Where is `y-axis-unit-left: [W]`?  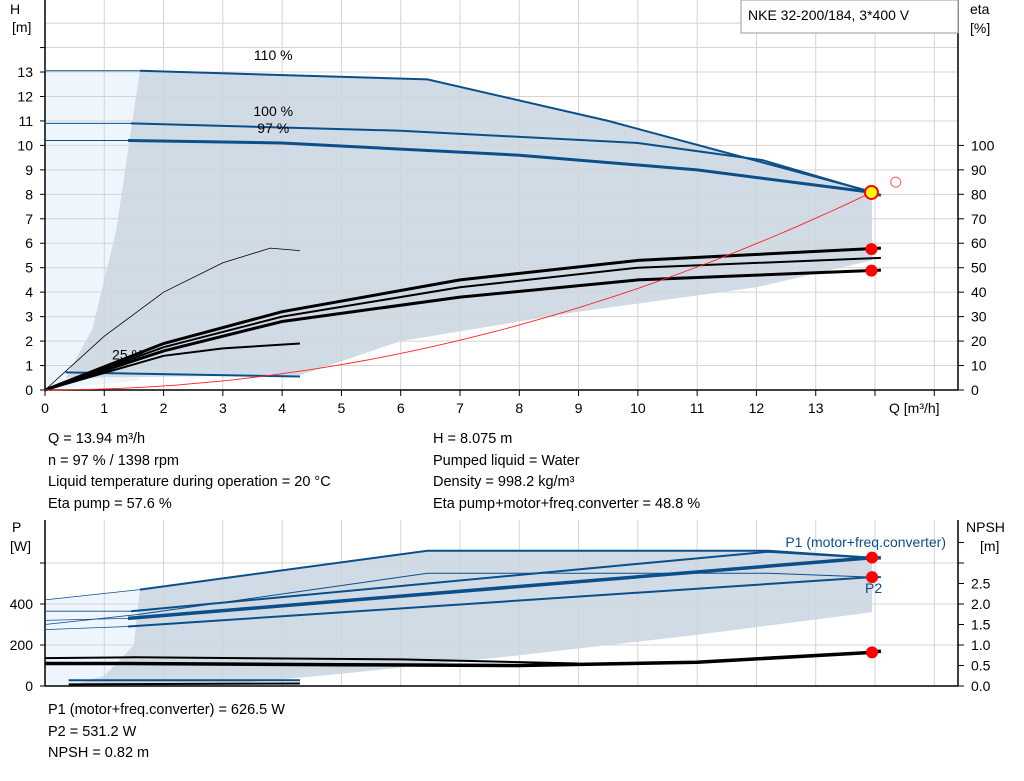
y-axis-unit-left: [W] is located at coordinates (20, 546).